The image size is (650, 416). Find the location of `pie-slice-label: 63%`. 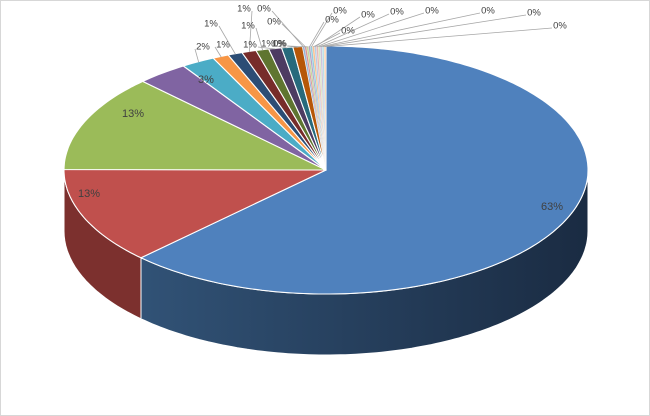

pie-slice-label: 63% is located at coordinates (552, 207).